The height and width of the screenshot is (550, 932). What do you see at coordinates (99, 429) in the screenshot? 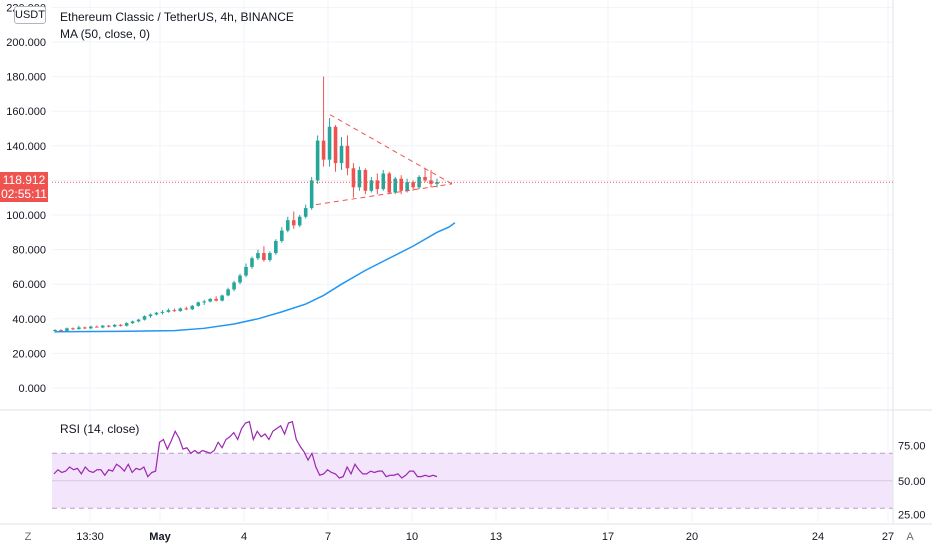
I see `indicator-rsi-label: RSI (14, close)` at bounding box center [99, 429].